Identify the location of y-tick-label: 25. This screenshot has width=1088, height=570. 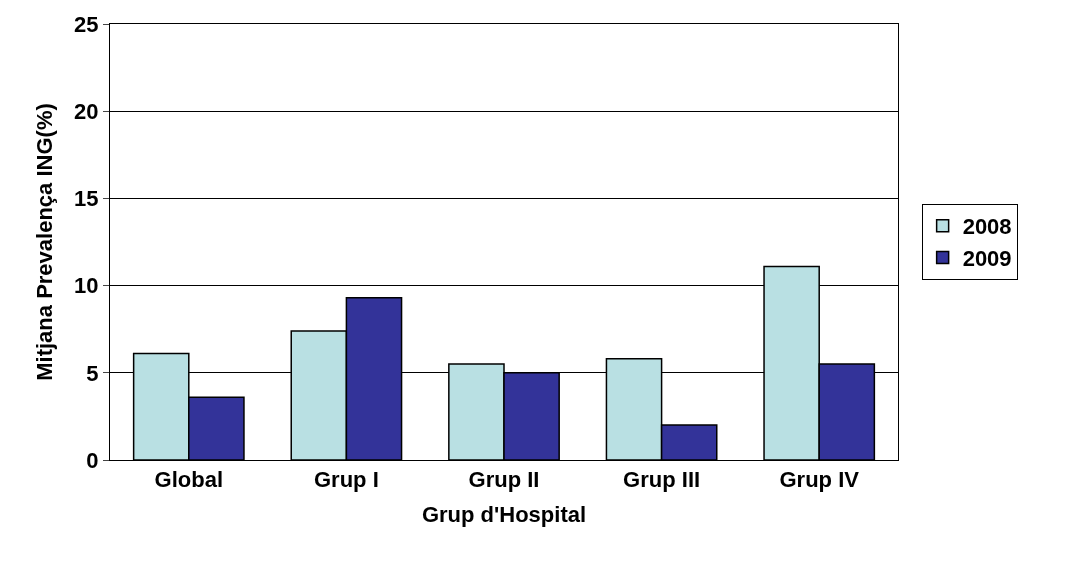
(86, 24).